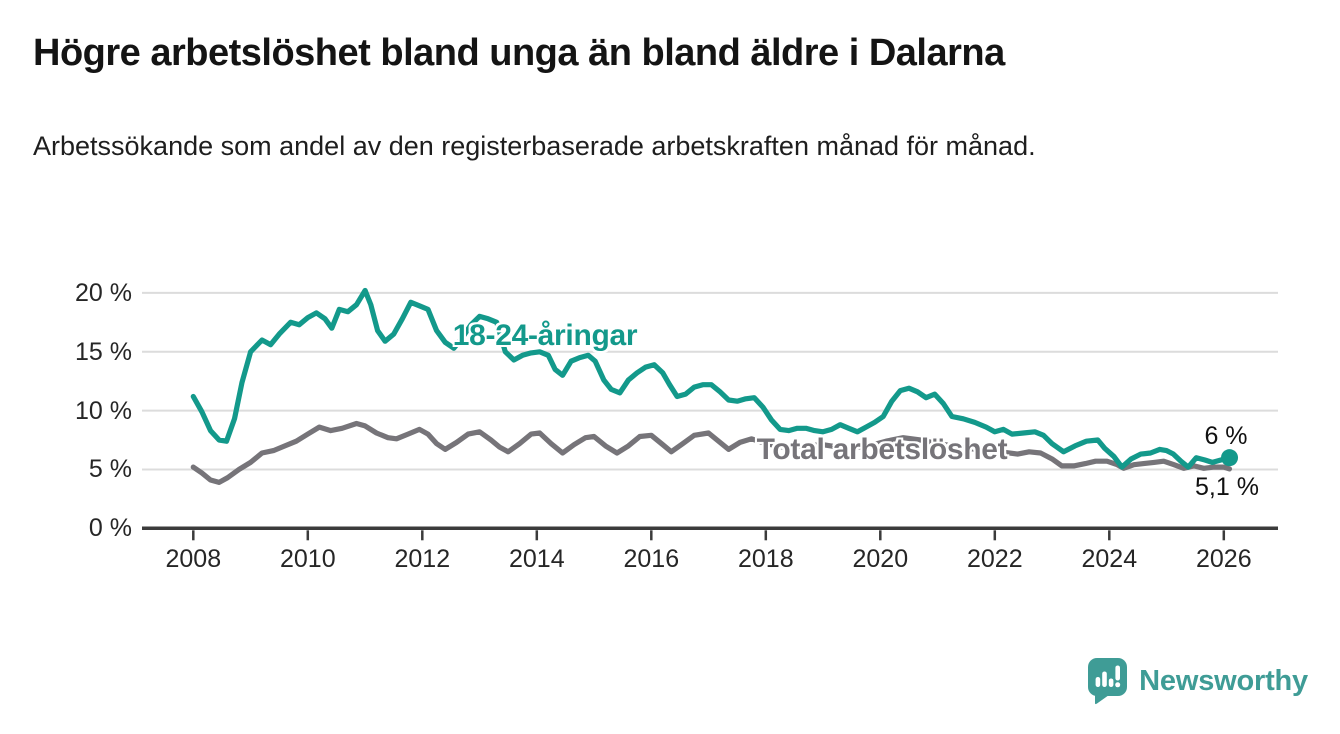 Image resolution: width=1340 pixels, height=734 pixels. I want to click on x-tick-label: 2008, so click(193, 559).